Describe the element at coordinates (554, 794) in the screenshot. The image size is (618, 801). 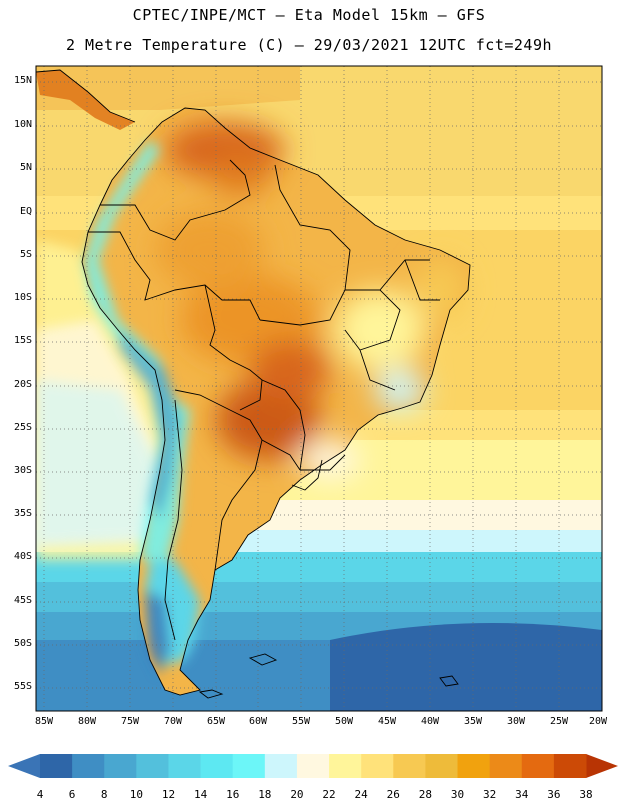
I see `colorbar-tick-label: 36` at that location.